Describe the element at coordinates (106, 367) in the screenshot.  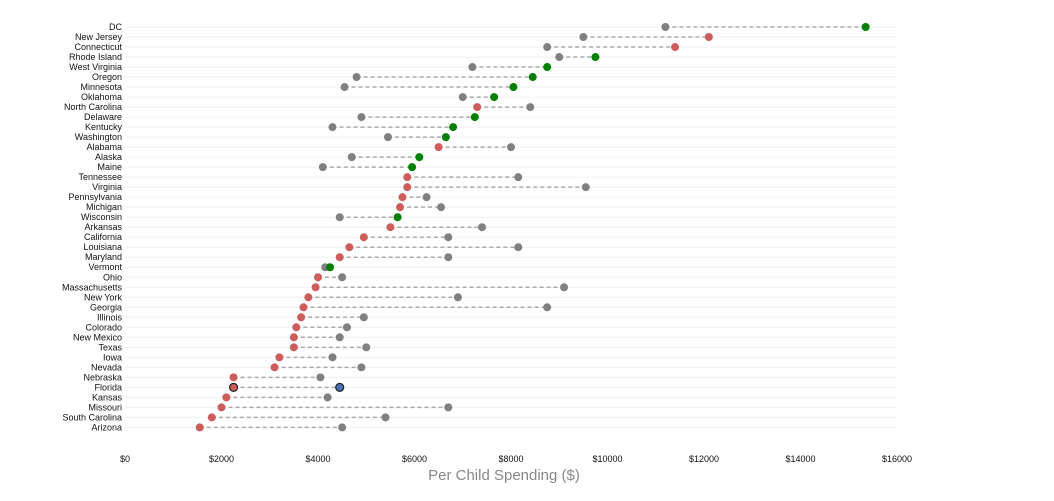
I see `state-label: Nevada` at that location.